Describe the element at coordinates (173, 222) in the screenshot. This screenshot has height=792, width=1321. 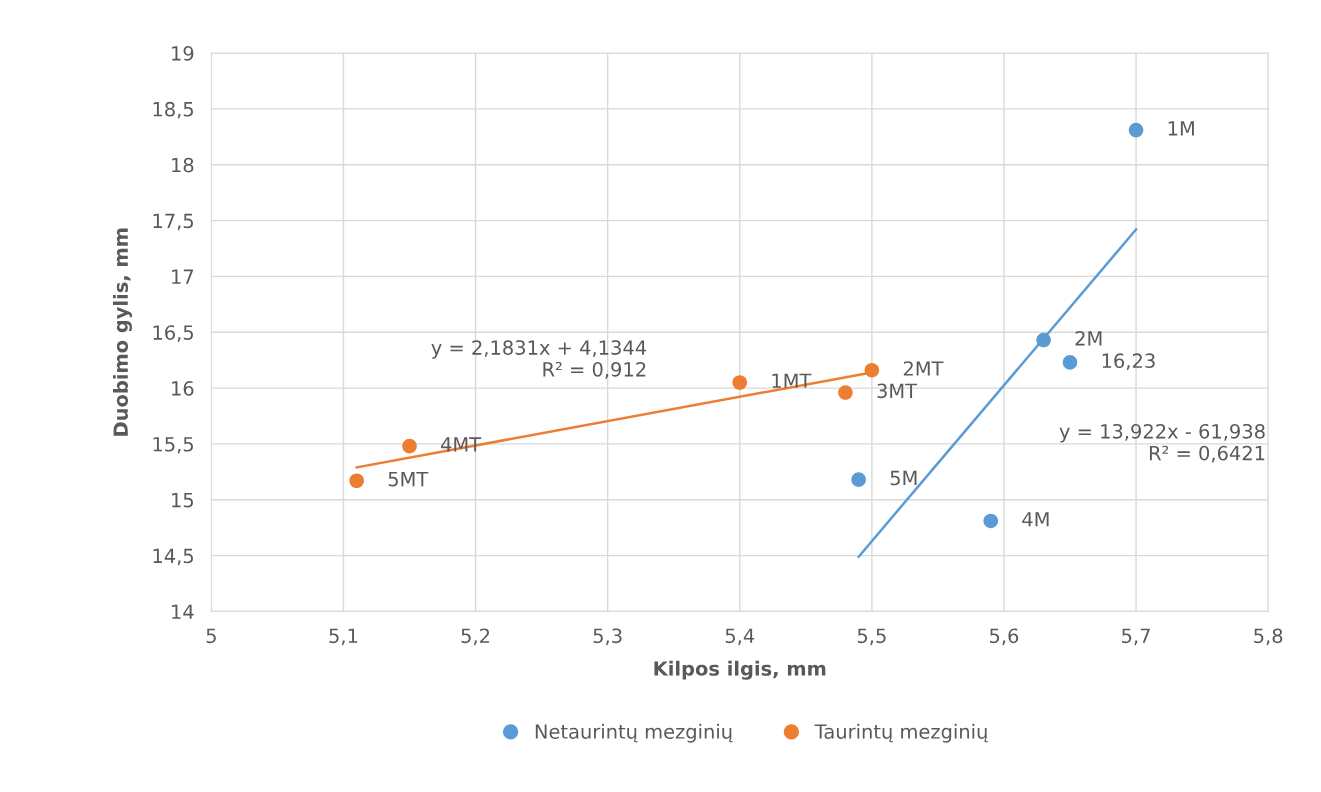
I see `y-tick-label: 17,5` at that location.